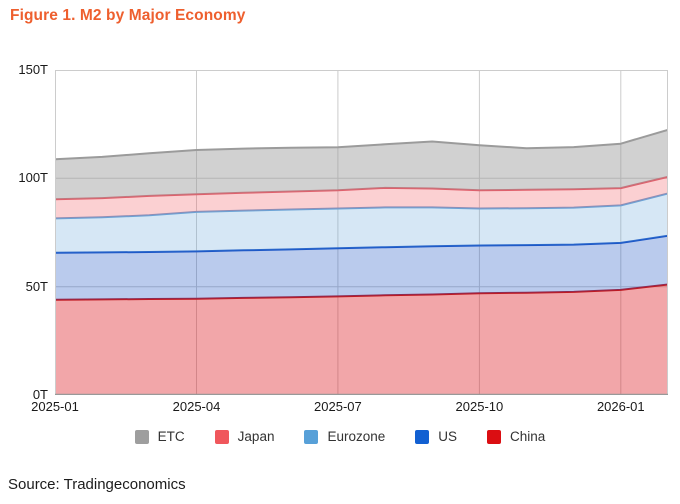 The width and height of the screenshot is (680, 504). Describe the element at coordinates (361, 244) in the screenshot. I see `line-us` at that location.